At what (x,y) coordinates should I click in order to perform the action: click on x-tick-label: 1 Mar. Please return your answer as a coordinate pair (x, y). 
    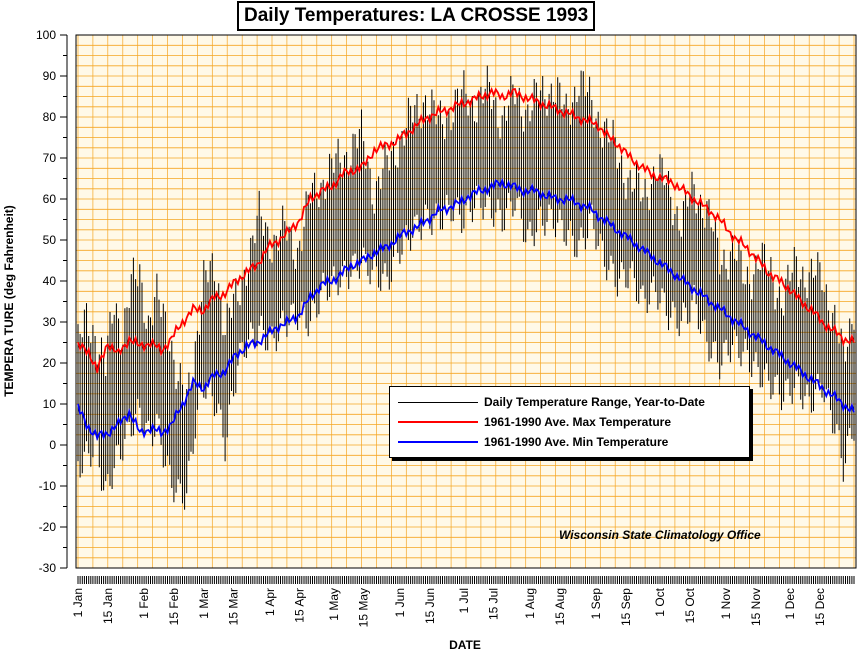
    Looking at the image, I should click on (204, 603).